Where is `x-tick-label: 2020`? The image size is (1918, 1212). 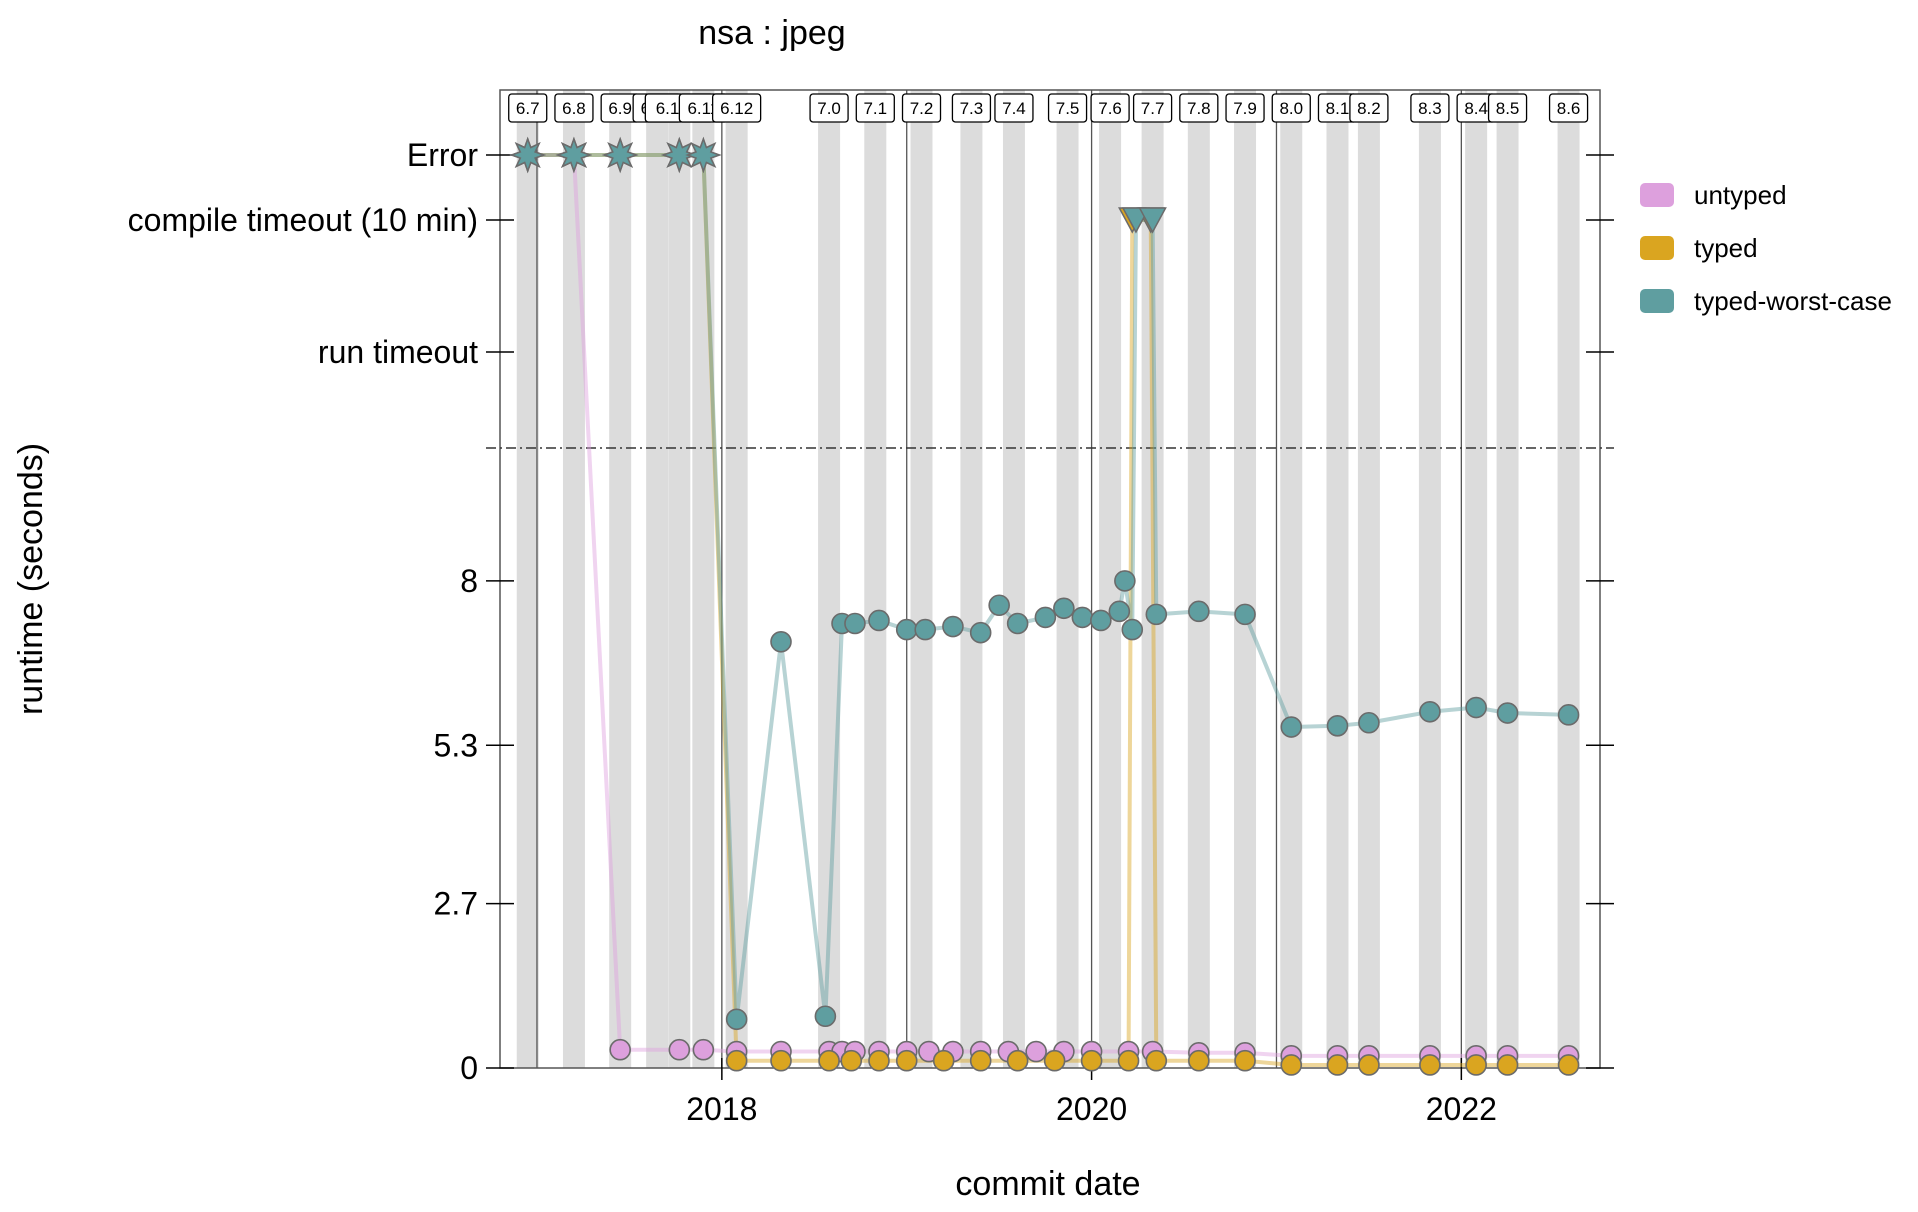 x-tick-label: 2020 is located at coordinates (1091, 1109).